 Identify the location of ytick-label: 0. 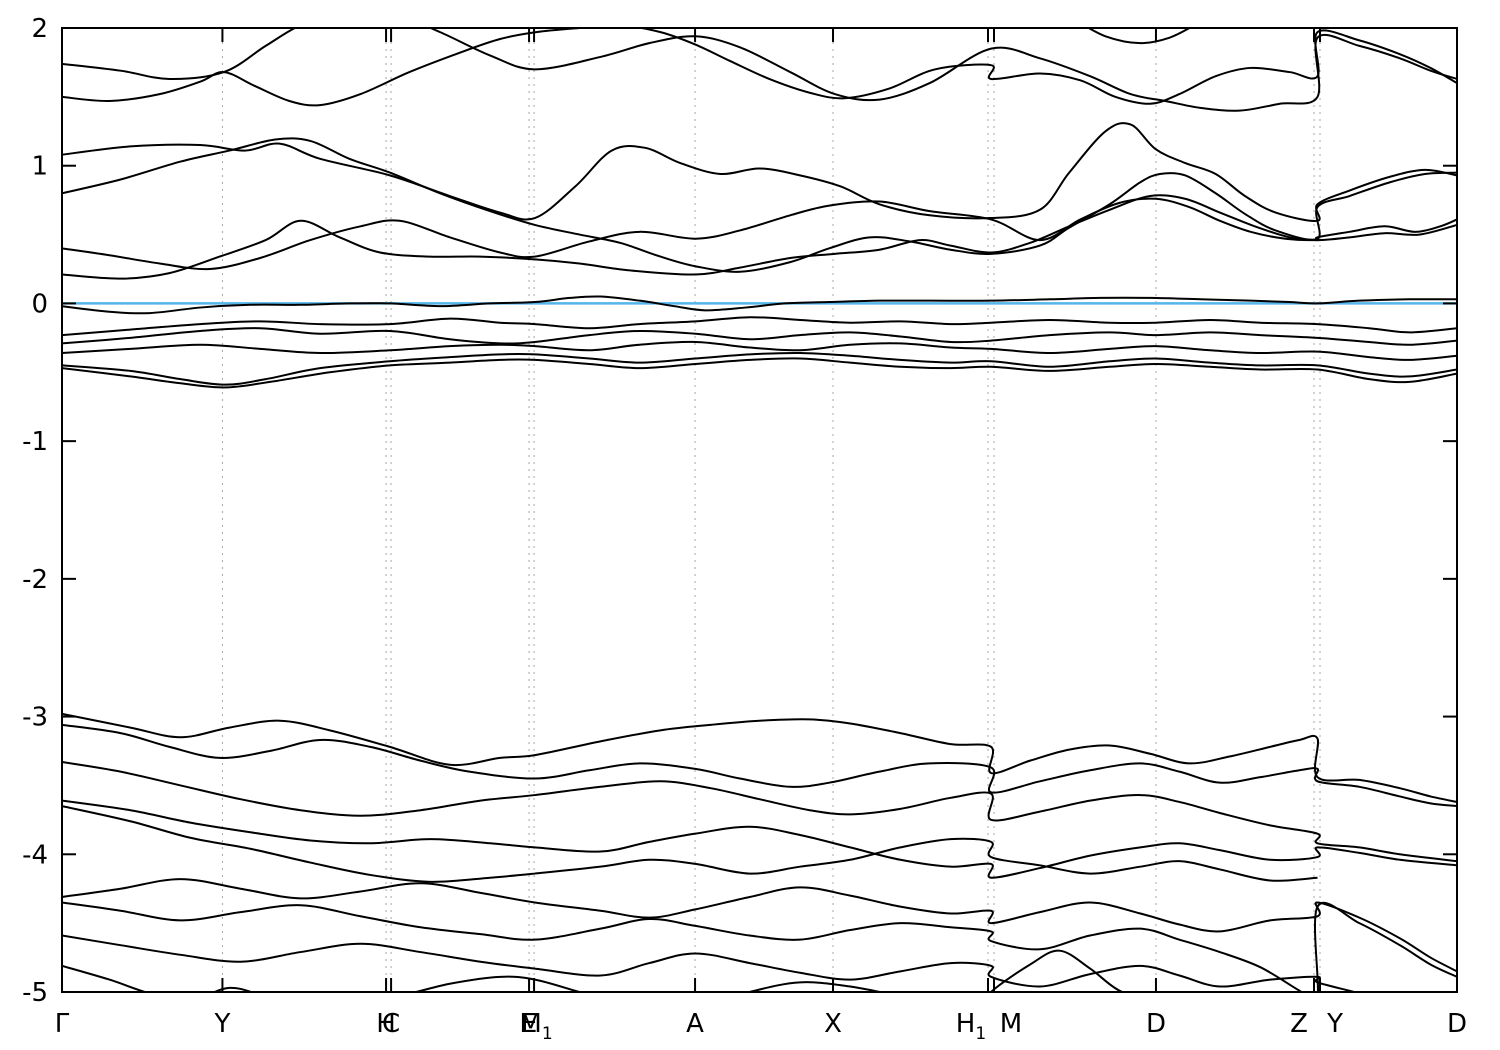
(39, 304).